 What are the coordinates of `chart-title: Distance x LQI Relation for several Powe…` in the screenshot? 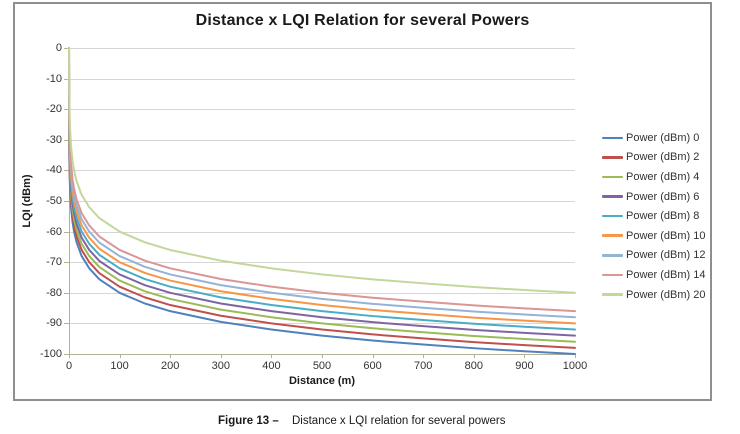 It's located at (362, 20).